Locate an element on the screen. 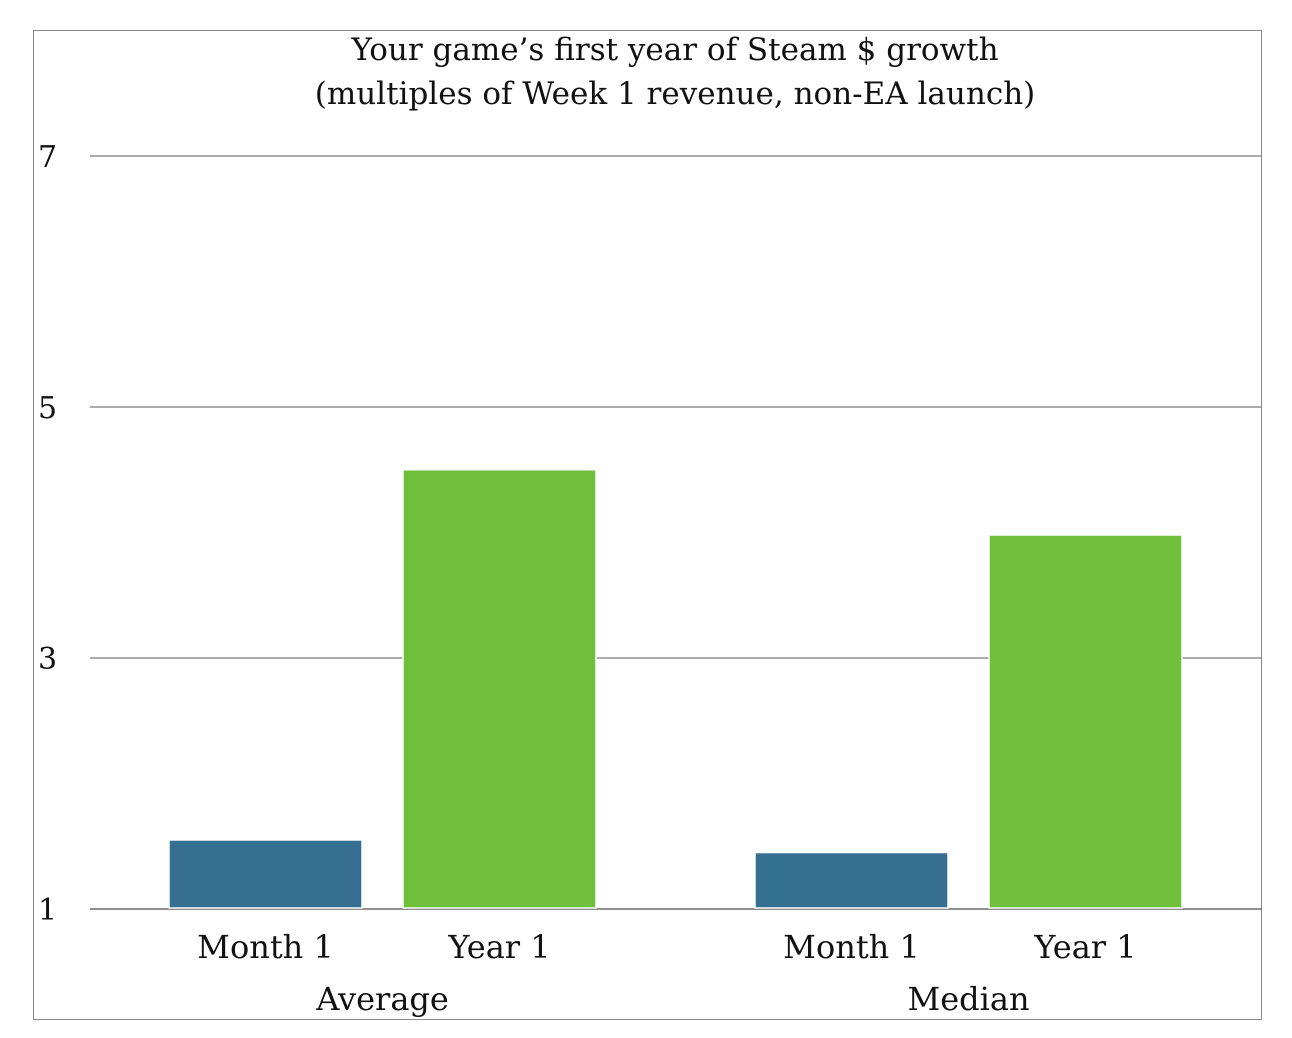 The width and height of the screenshot is (1292, 1038). y-tick-label: 1 is located at coordinates (47, 910).